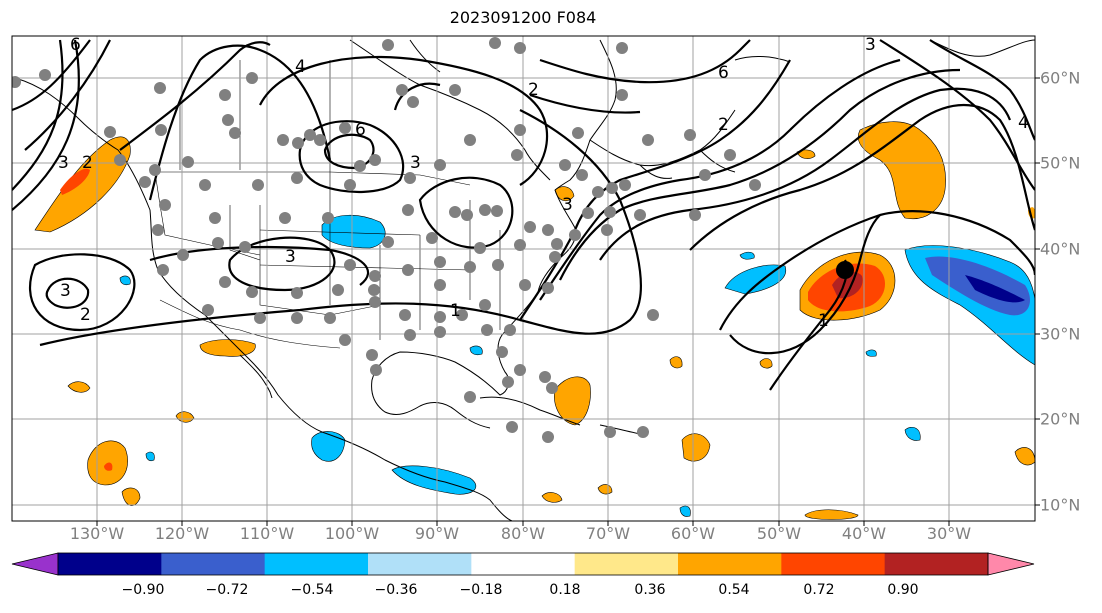 This screenshot has width=1102, height=613. What do you see at coordinates (1060, 249) in the screenshot?
I see `lat-label: 40°N` at bounding box center [1060, 249].